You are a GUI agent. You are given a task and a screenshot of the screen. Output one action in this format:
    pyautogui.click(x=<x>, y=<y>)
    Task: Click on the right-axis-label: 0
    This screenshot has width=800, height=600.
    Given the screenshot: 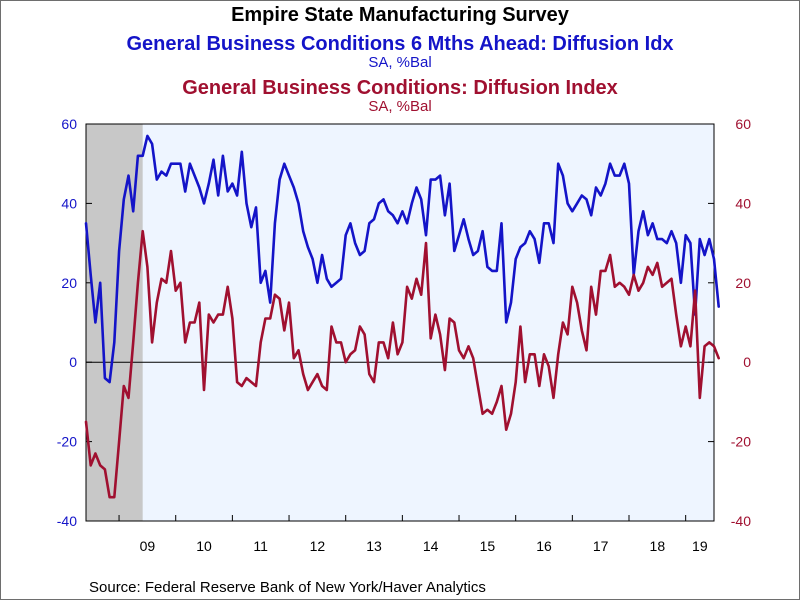 What is the action you would take?
    pyautogui.click(x=747, y=362)
    